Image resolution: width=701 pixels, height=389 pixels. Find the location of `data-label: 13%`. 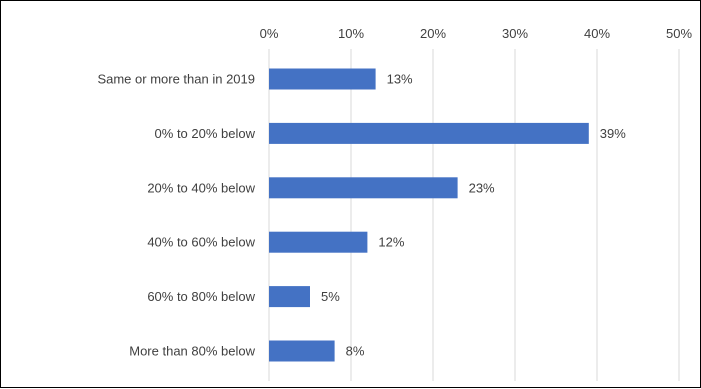

data-label: 13% is located at coordinates (400, 79).